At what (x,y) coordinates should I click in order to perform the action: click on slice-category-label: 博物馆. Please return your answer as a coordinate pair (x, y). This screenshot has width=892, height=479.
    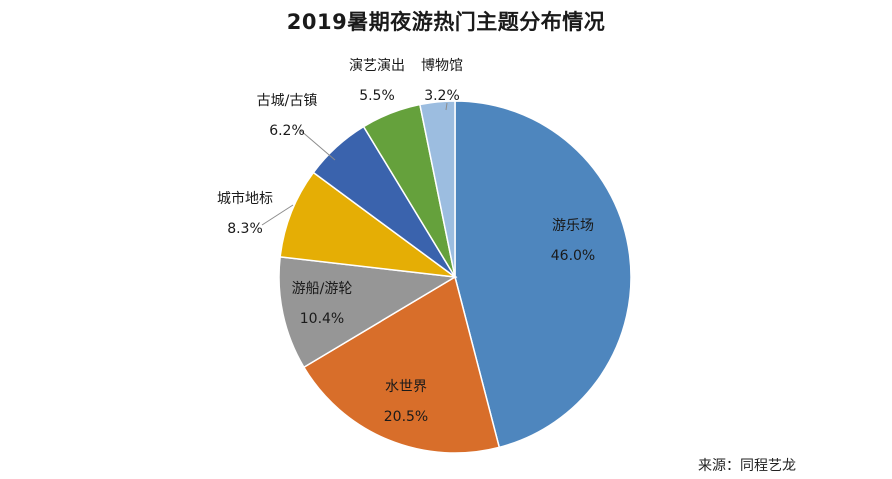
    Looking at the image, I should click on (442, 65).